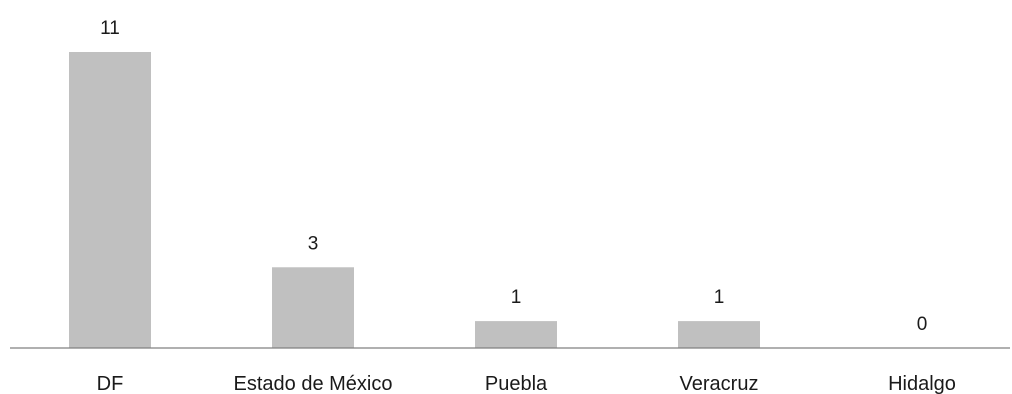 The image size is (1012, 394). What do you see at coordinates (719, 383) in the screenshot?
I see `x-tick-label-veracruz: Veracruz` at bounding box center [719, 383].